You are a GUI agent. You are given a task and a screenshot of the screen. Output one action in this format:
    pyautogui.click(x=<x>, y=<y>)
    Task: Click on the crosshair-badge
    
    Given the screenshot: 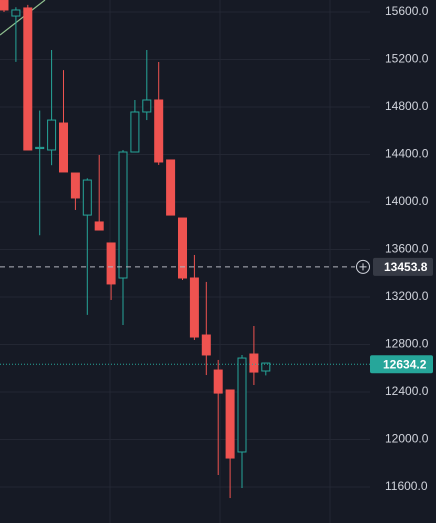 What is the action you would take?
    pyautogui.click(x=403, y=266)
    